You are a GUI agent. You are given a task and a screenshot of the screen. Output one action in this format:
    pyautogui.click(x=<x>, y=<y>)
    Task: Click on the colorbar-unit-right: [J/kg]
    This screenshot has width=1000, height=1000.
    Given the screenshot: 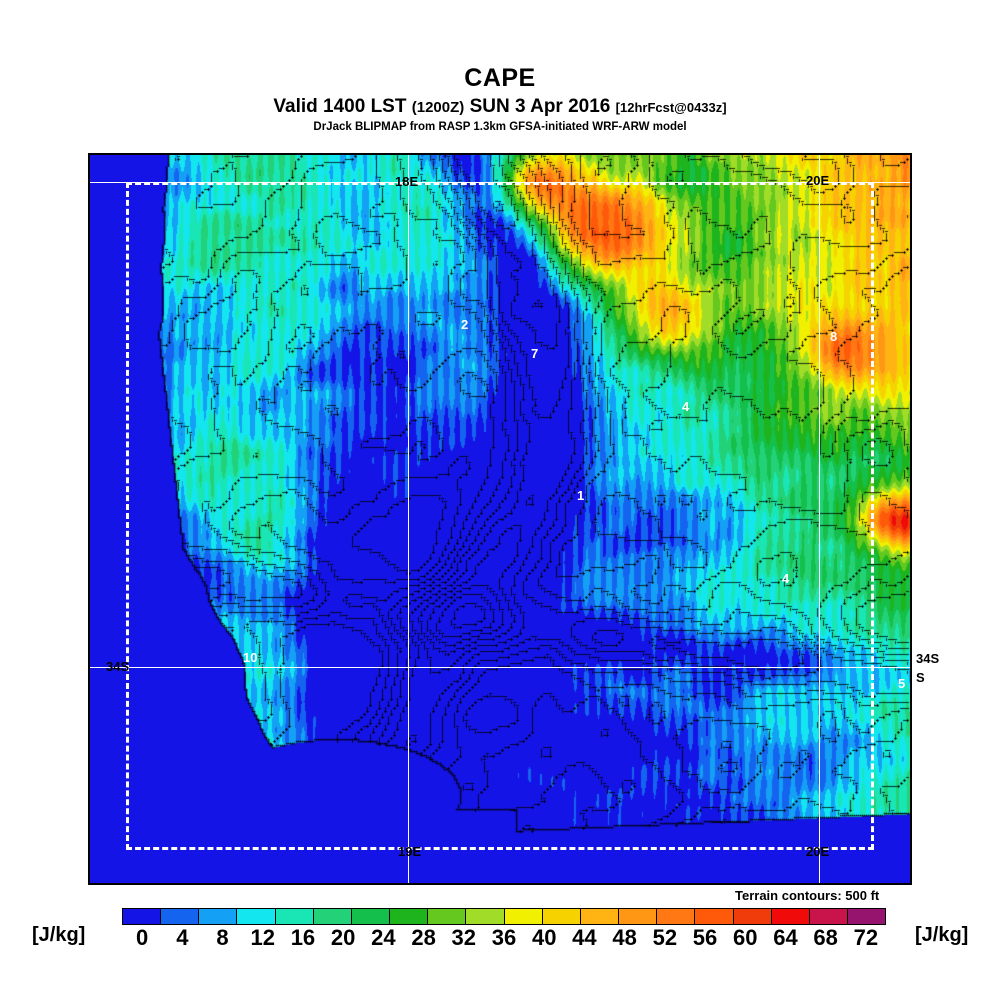 What is the action you would take?
    pyautogui.click(x=942, y=935)
    